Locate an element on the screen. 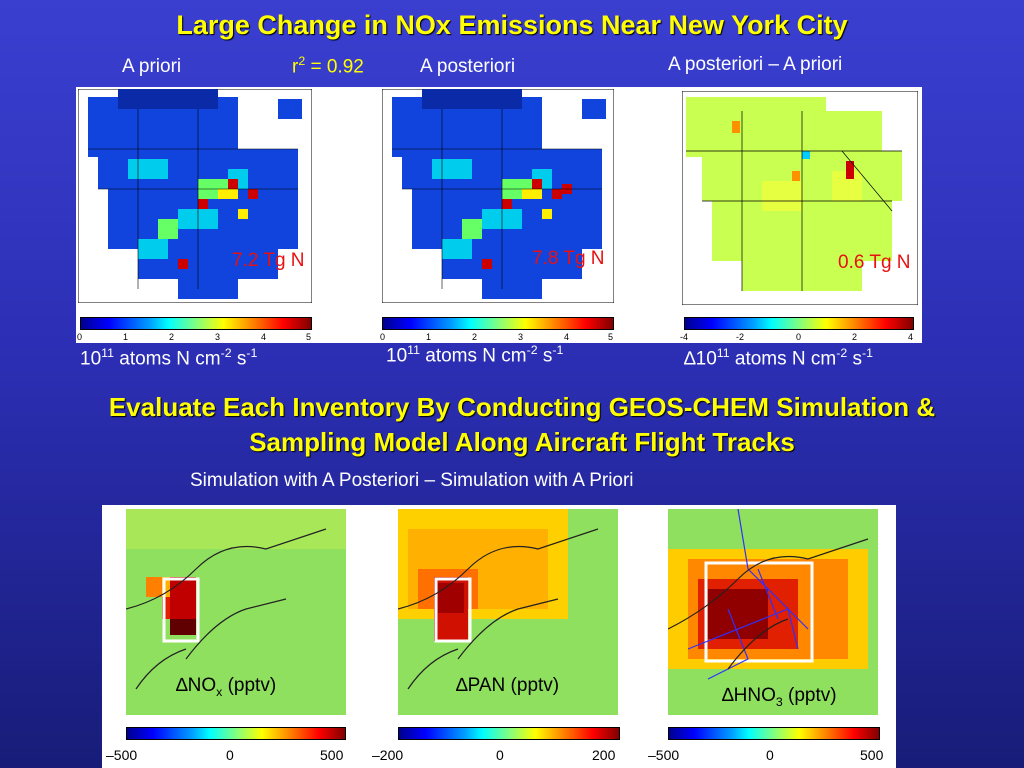  tick: 200 is located at coordinates (604, 755).